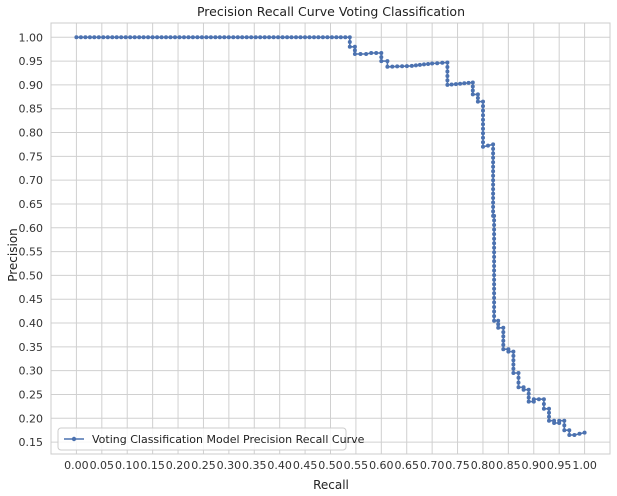 This screenshot has width=617, height=496. I want to click on x-axis-label: Recall, so click(331, 485).